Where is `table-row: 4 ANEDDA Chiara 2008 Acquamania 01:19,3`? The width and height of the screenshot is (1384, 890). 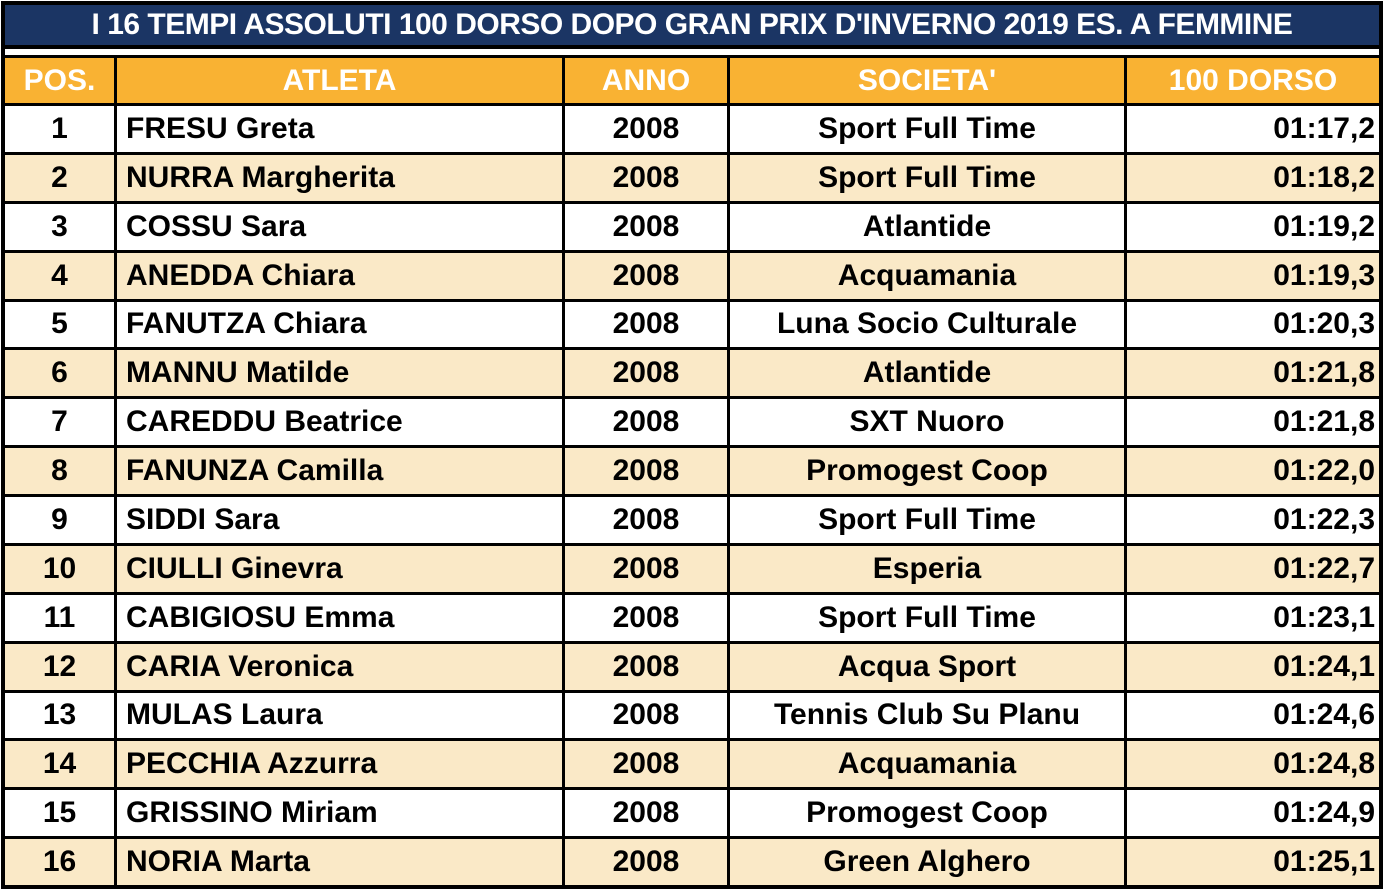
table-row: 4 ANEDDA Chiara 2008 Acquamania 01:19,3 is located at coordinates (692, 277).